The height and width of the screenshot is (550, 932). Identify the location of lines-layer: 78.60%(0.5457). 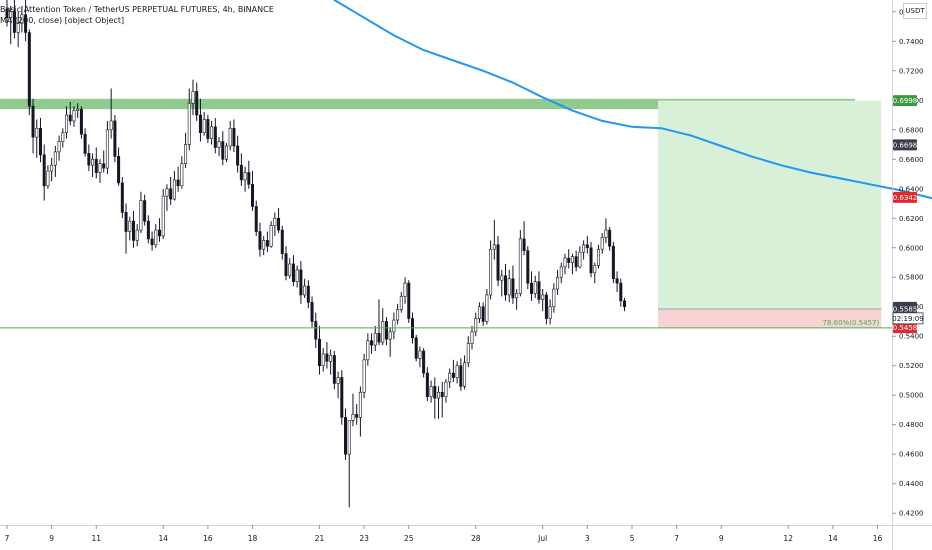
(446, 324).